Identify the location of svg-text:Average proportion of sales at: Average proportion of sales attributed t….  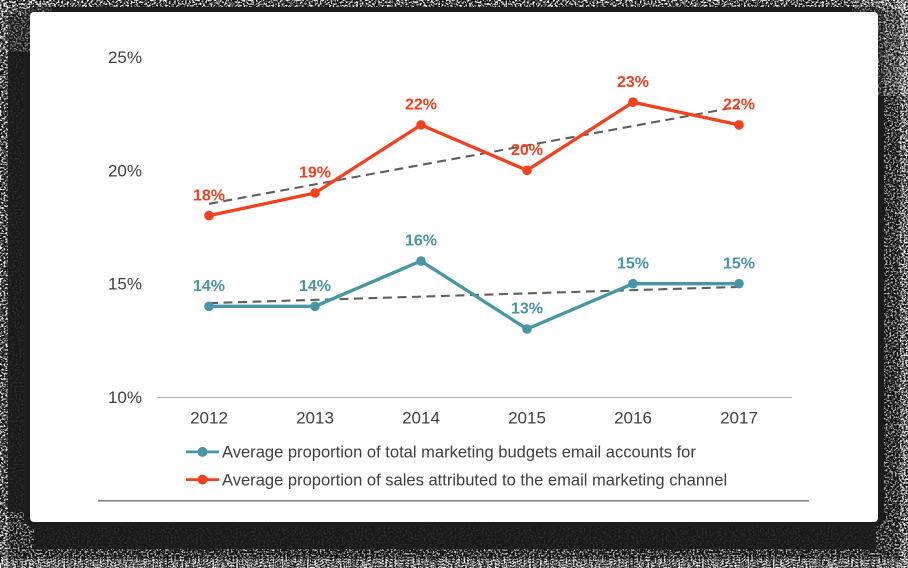
(474, 479).